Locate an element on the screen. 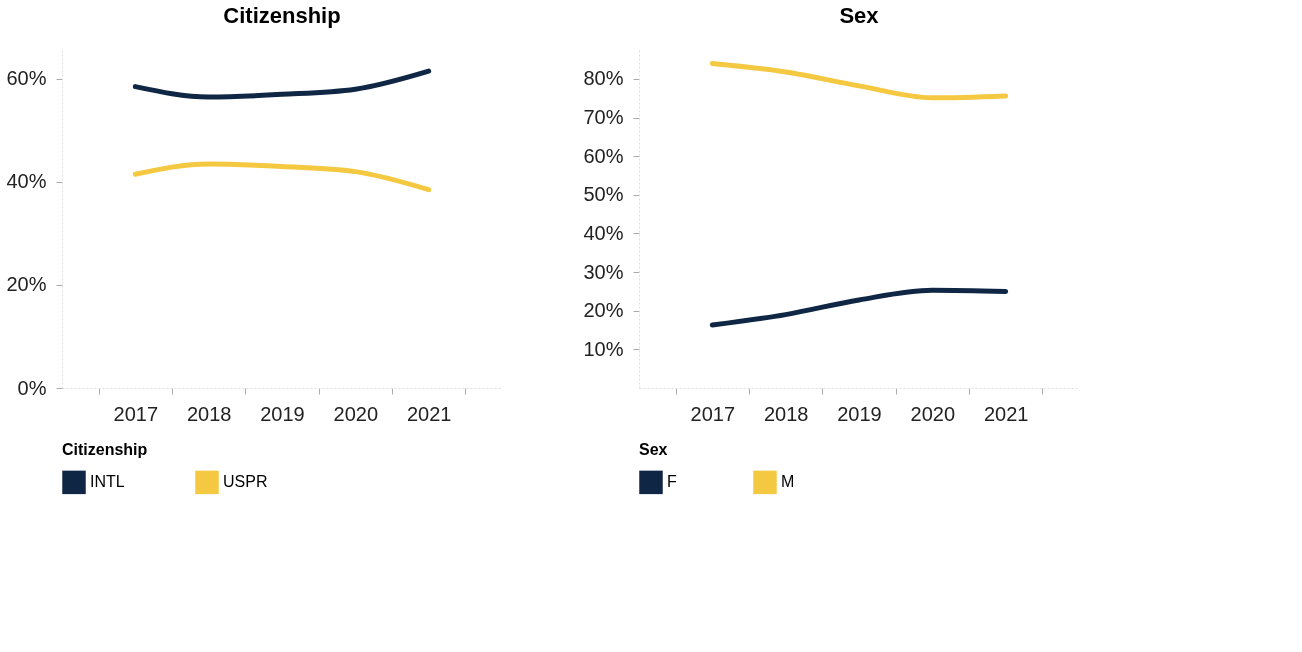 This screenshot has height=652, width=1302. y-tick-label: 80% is located at coordinates (603, 78).